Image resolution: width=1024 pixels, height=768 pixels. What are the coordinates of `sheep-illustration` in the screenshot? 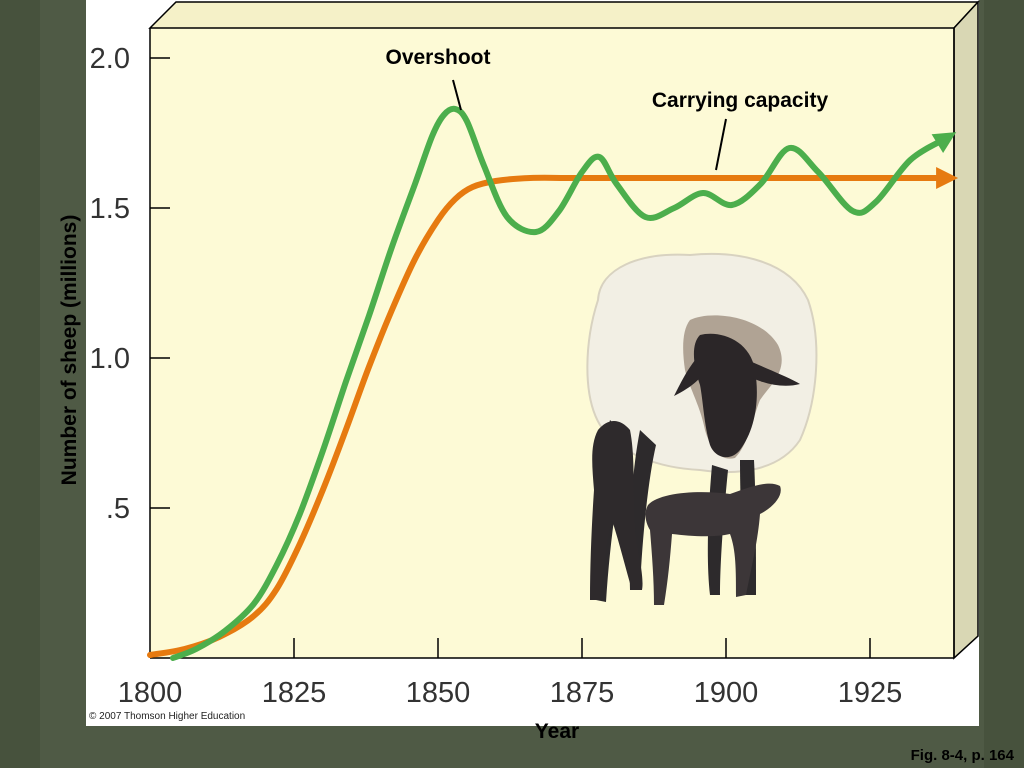 It's located at (702, 428).